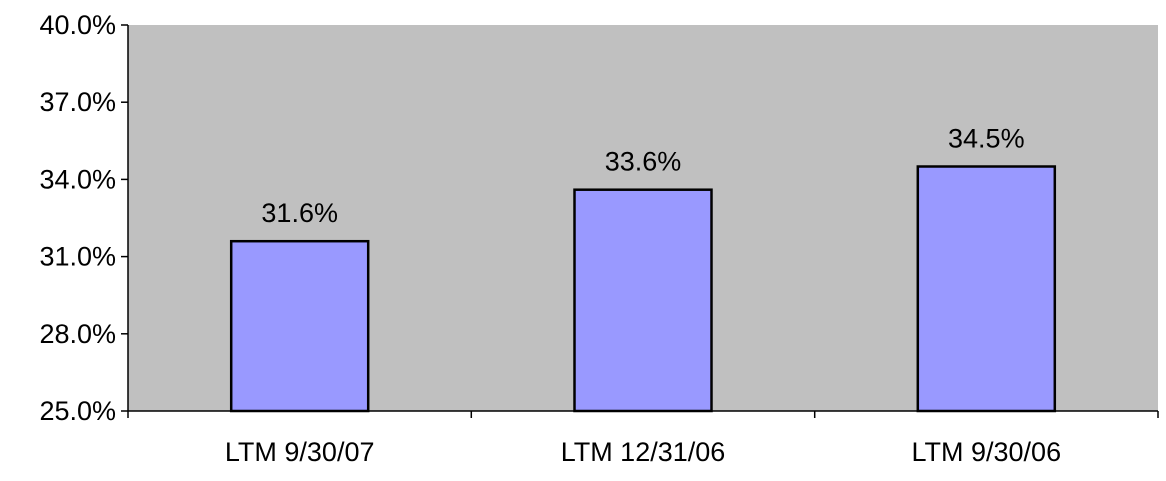 Image resolution: width=1166 pixels, height=481 pixels. I want to click on data-label-3: 34.5%, so click(986, 139).